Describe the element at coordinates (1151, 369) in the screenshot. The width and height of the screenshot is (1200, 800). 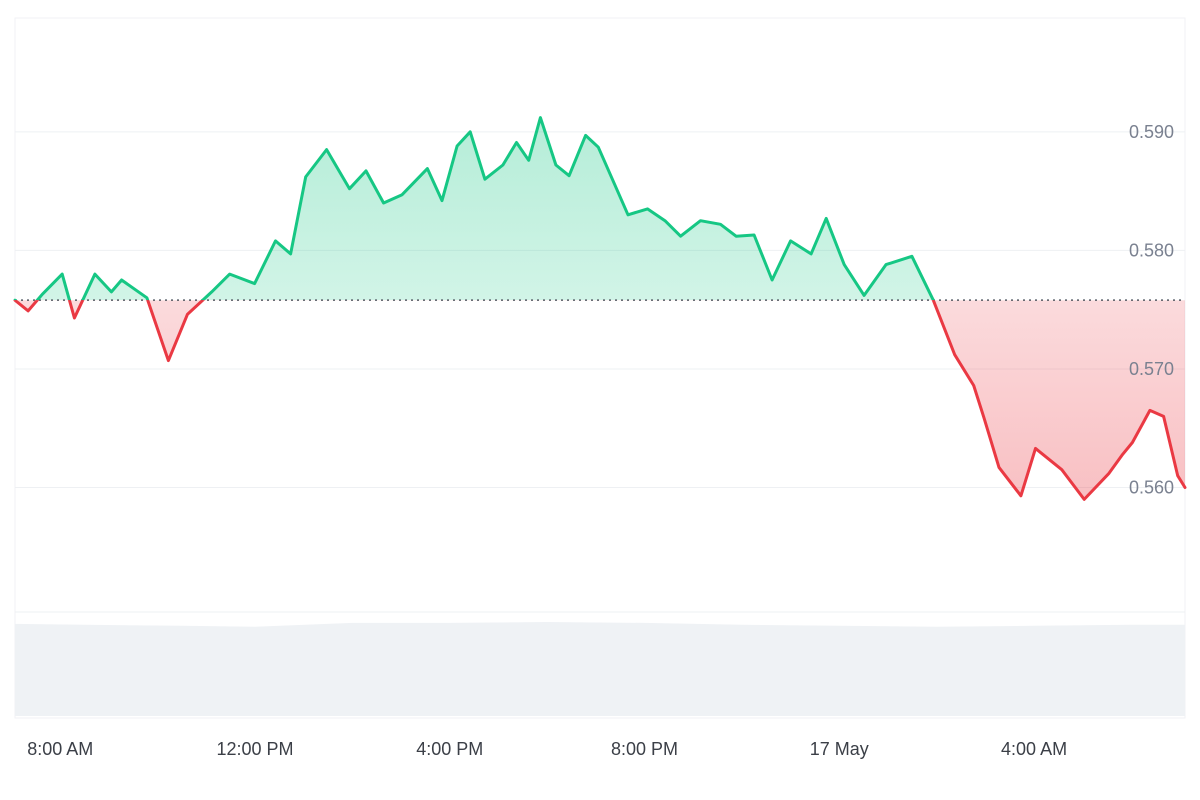
I see `y-tick-label: 0.570` at that location.